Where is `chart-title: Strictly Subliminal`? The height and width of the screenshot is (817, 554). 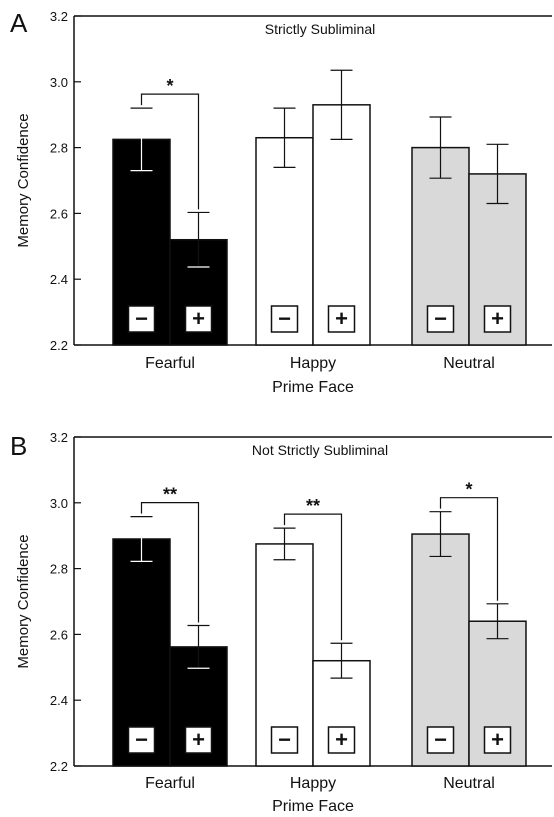
chart-title: Strictly Subliminal is located at coordinates (320, 29).